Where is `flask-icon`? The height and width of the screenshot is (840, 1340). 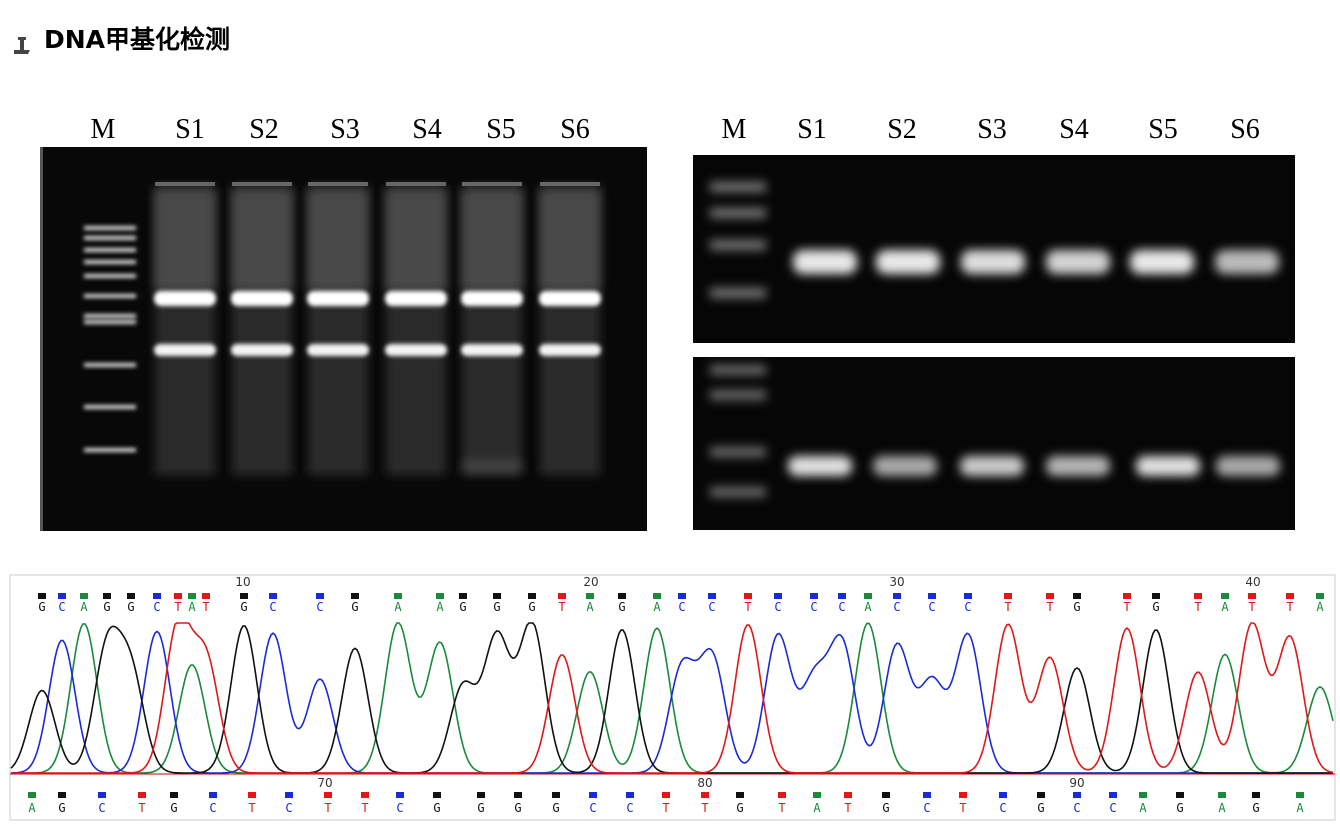
flask-icon is located at coordinates (22, 45).